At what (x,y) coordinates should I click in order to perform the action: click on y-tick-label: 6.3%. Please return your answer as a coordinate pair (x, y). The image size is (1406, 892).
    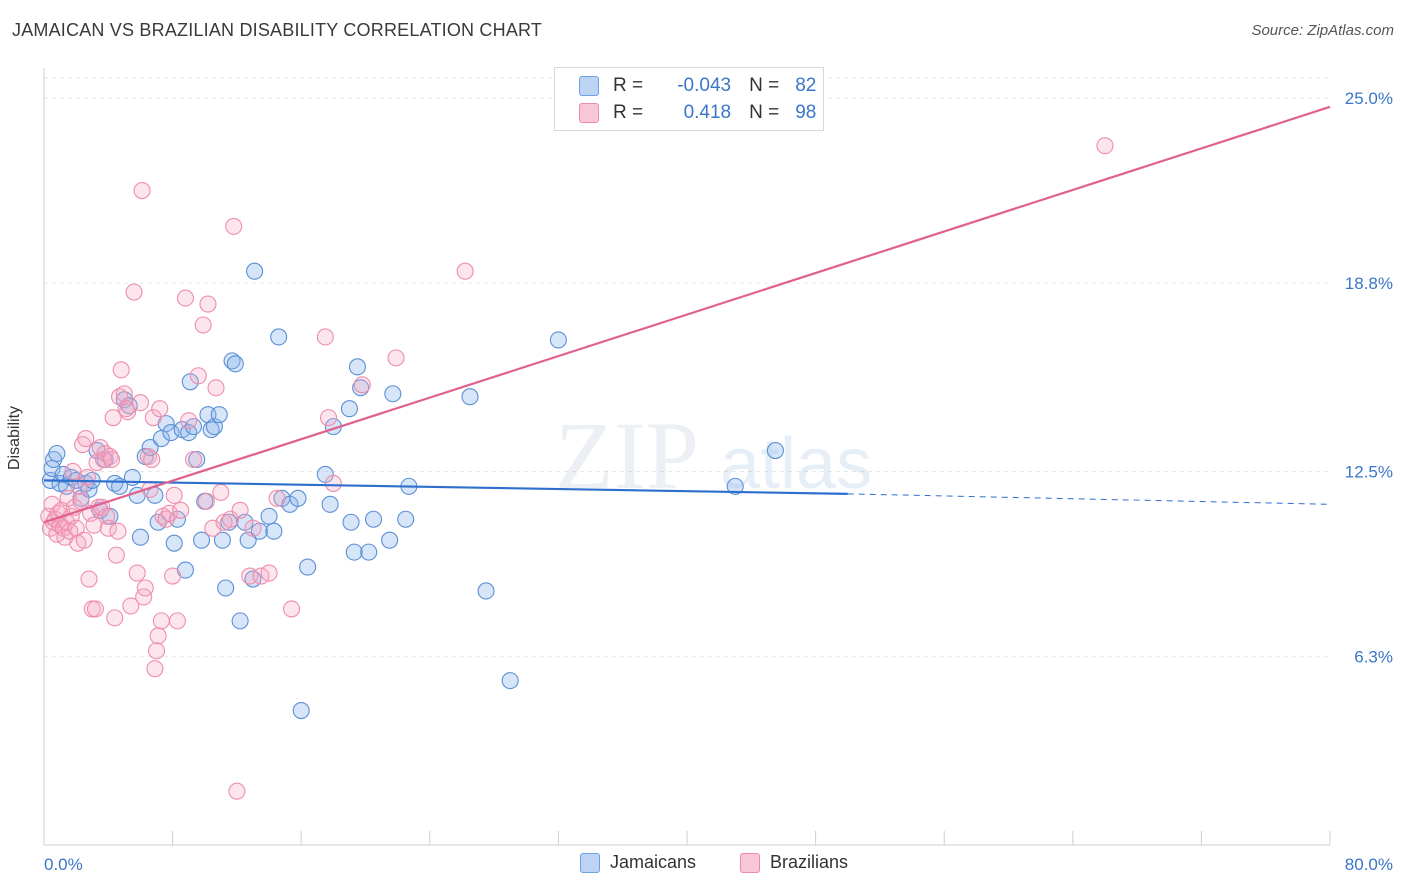
    Looking at the image, I should click on (1373, 657).